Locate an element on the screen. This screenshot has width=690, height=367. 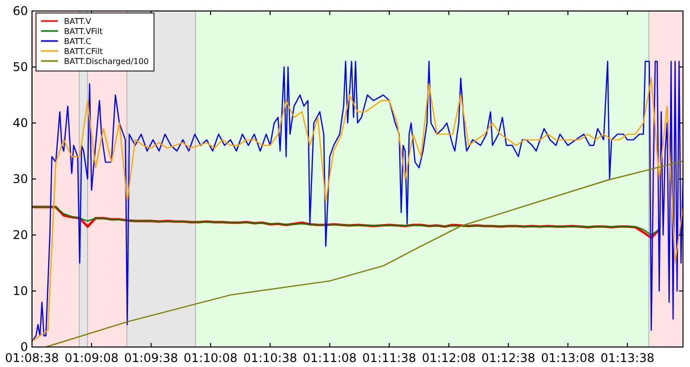
legend-label: BATT.V is located at coordinates (78, 21).